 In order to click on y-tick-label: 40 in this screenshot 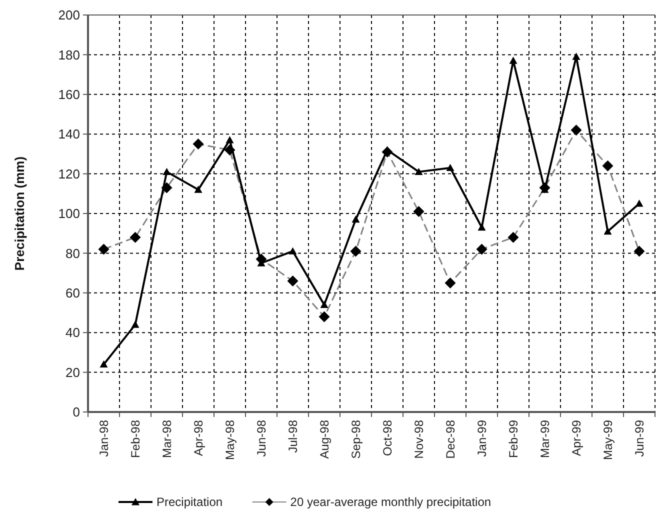, I will do `click(73, 332)`.